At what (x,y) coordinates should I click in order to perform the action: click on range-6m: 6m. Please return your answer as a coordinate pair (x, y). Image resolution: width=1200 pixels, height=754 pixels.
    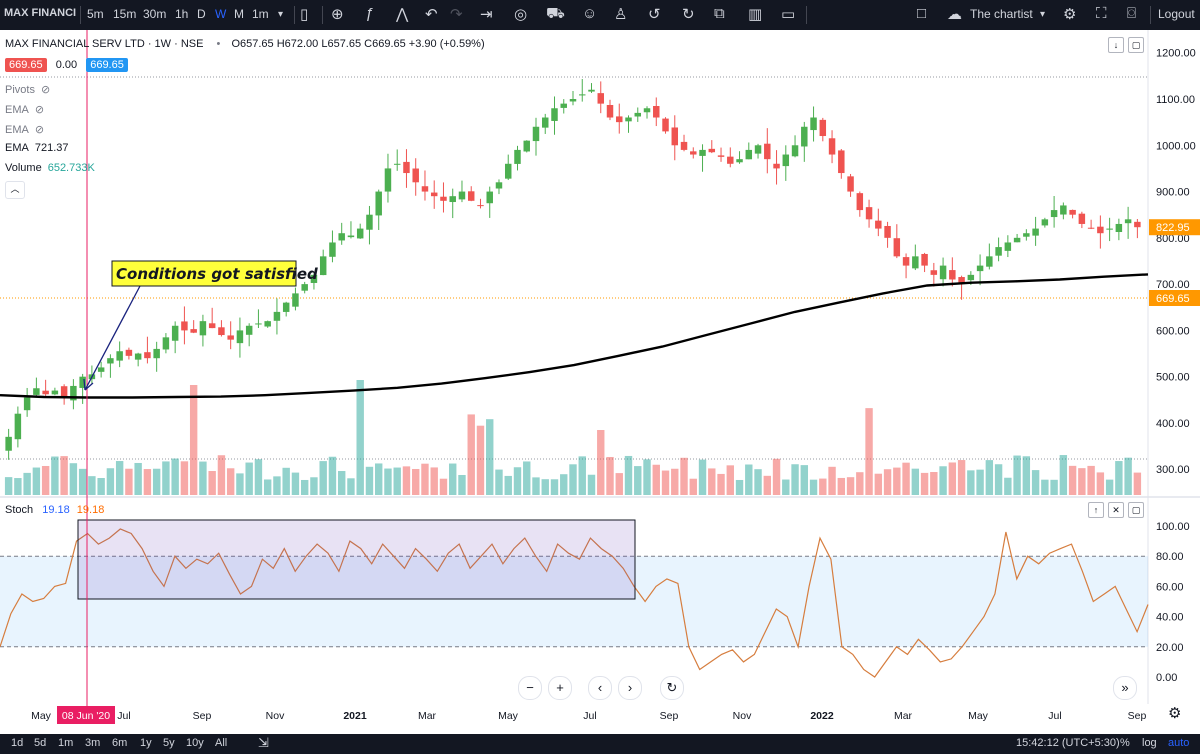
    Looking at the image, I should click on (120, 743).